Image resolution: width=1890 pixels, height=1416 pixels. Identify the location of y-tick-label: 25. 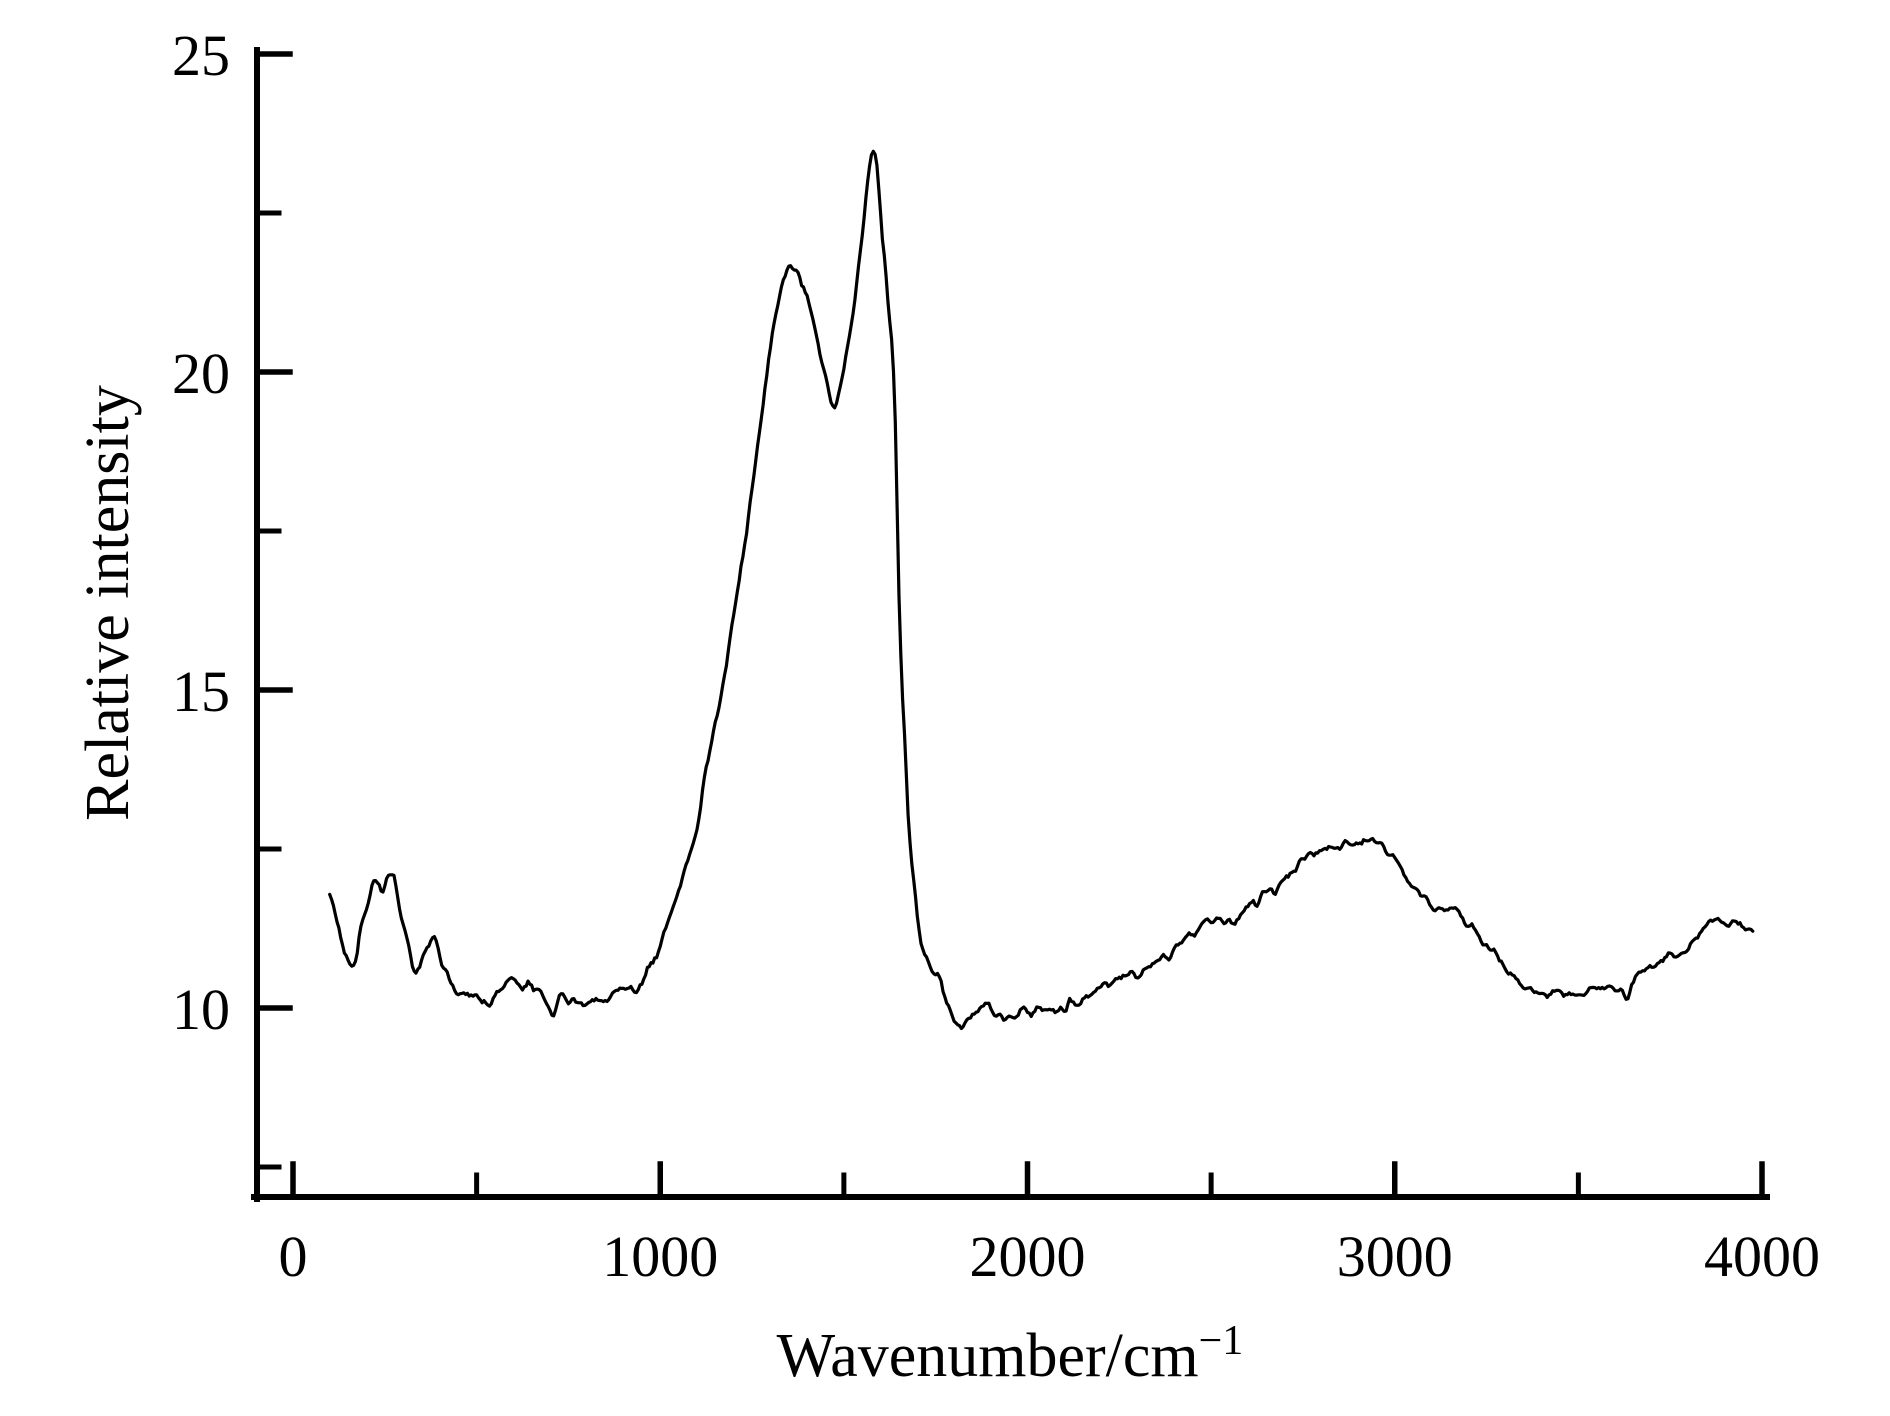
(201, 55).